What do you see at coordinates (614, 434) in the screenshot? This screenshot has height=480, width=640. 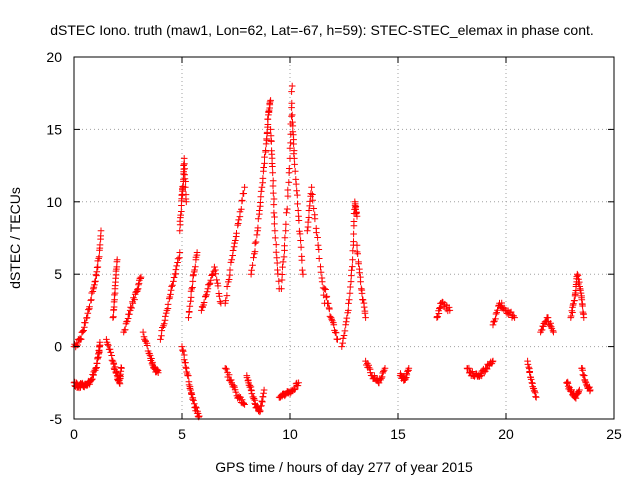 I see `x-tick-label: 25` at bounding box center [614, 434].